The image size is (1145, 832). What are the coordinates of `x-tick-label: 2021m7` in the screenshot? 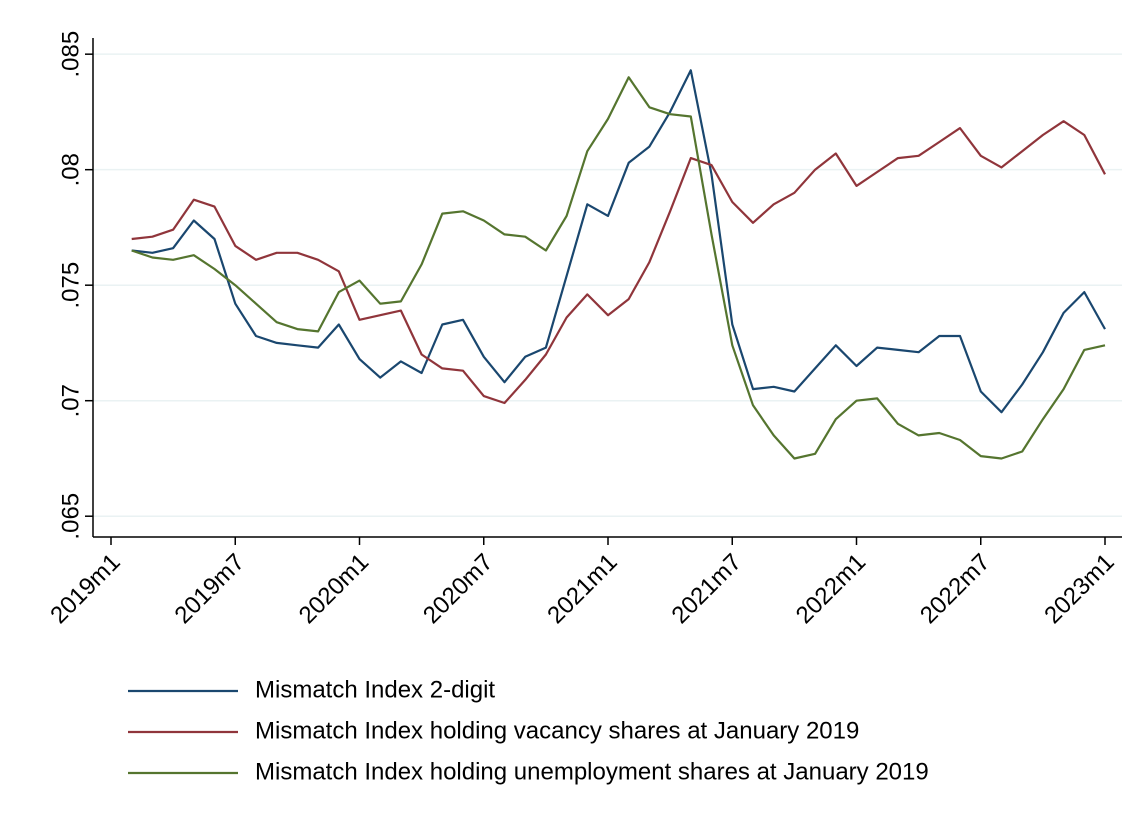 It's located at (707, 589).